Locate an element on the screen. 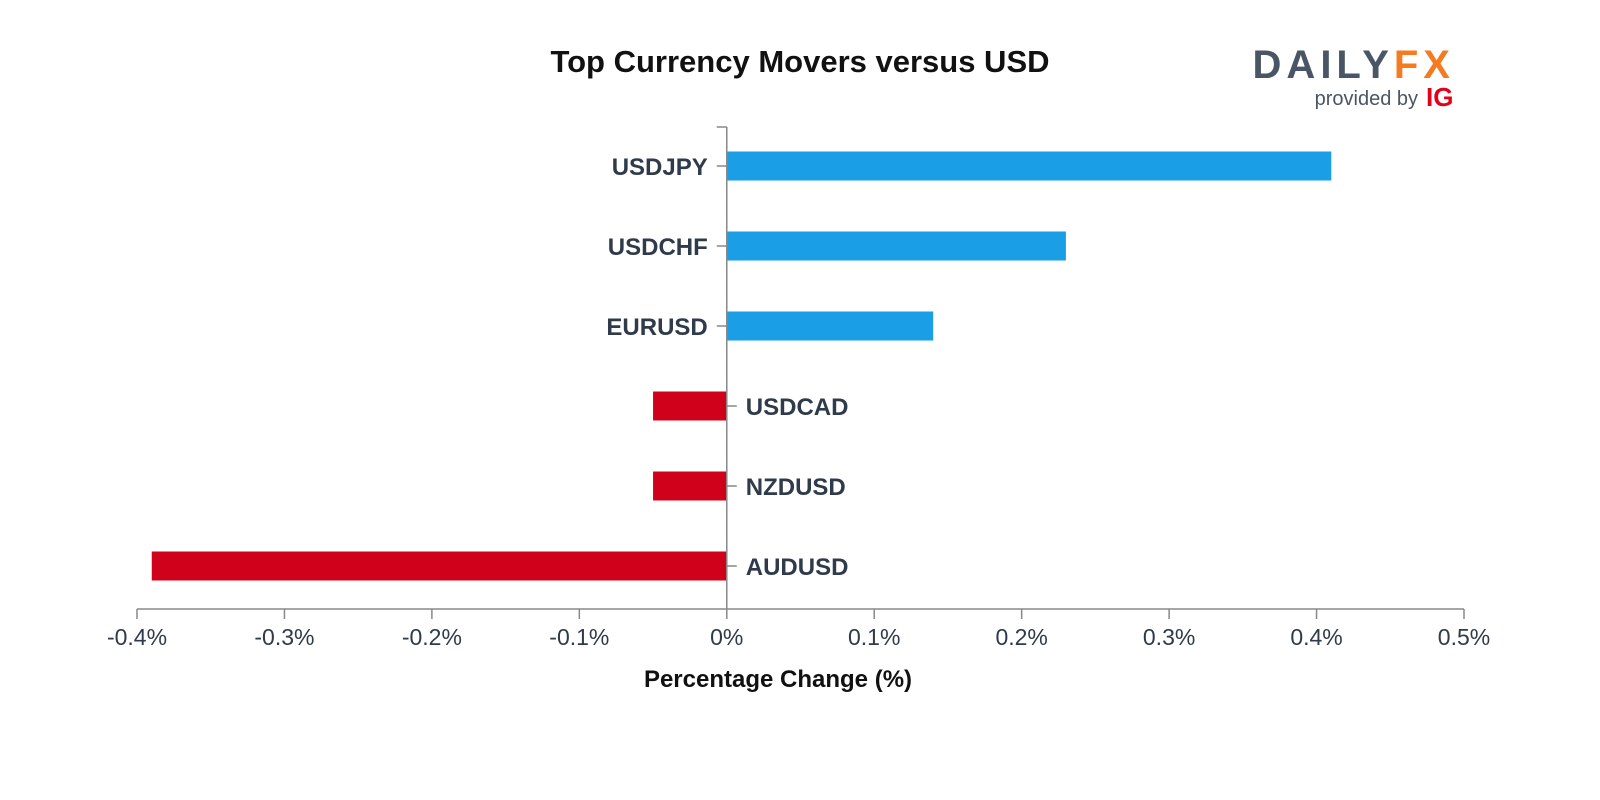  category-label-usdchf: USDCHF is located at coordinates (658, 247).